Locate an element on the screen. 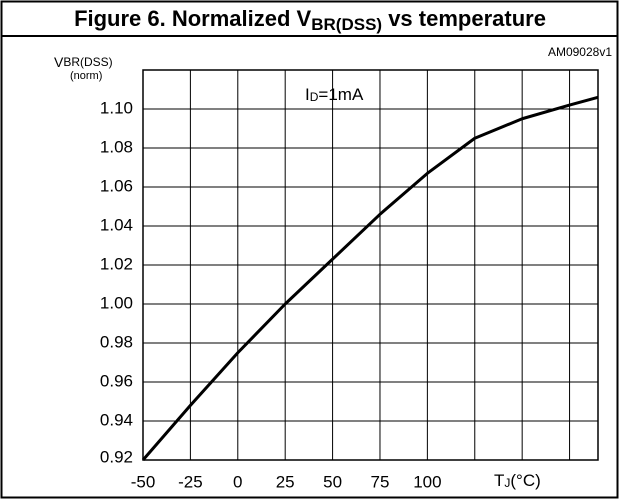 Image resolution: width=619 pixels, height=504 pixels. x-tick-label: -25 is located at coordinates (190, 481).